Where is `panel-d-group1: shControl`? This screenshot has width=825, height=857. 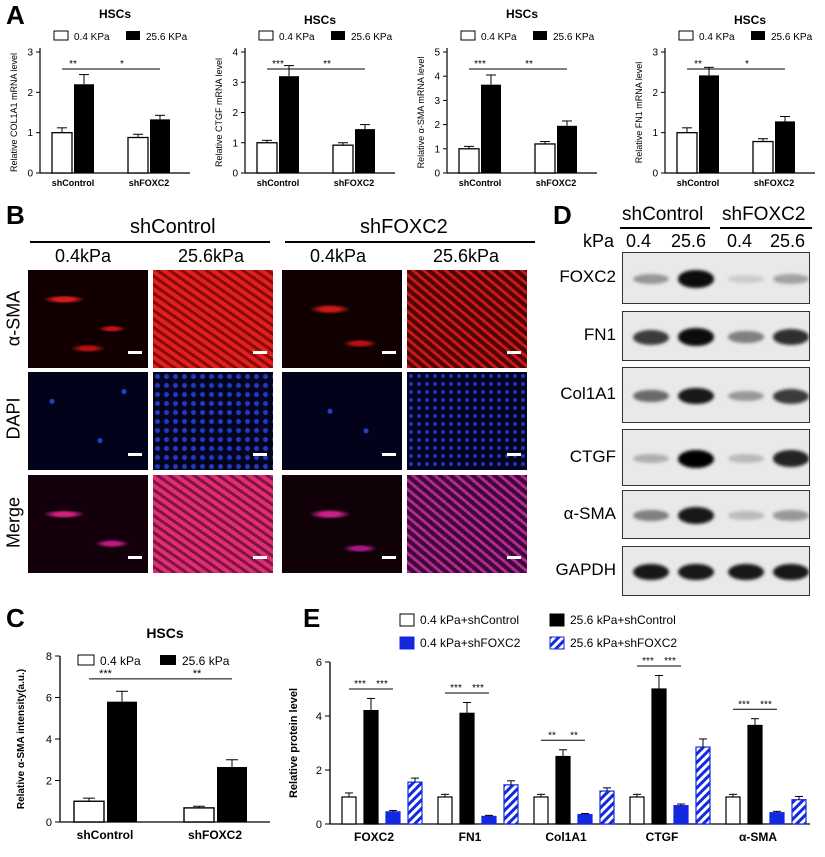 panel-d-group1: shControl is located at coordinates (663, 214).